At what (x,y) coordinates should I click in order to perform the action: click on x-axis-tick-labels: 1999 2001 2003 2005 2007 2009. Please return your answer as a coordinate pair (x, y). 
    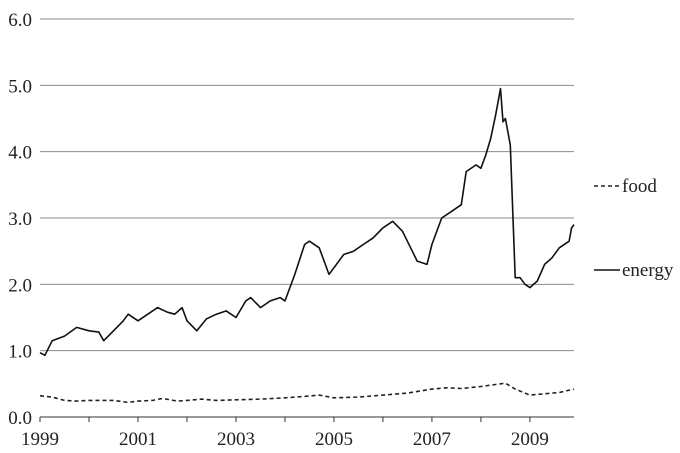
    Looking at the image, I should click on (285, 439).